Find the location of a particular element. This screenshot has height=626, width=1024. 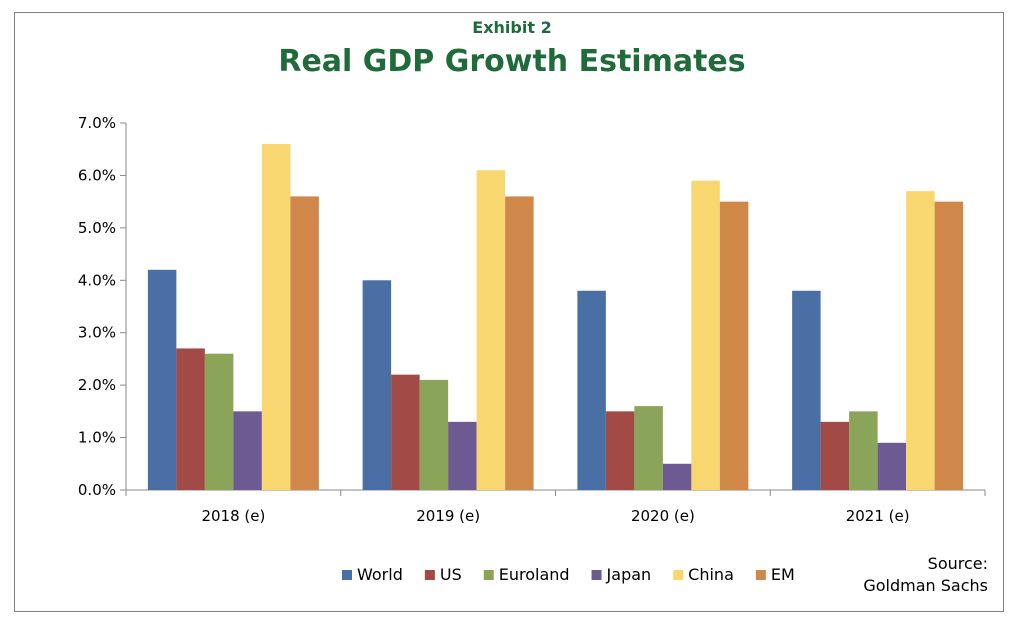

y-tick-label: 0.0% is located at coordinates (97, 490).